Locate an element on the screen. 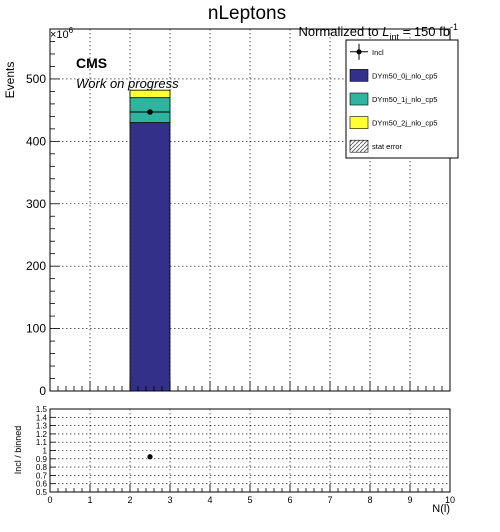  x-tick-label: 10 is located at coordinates (450, 500).